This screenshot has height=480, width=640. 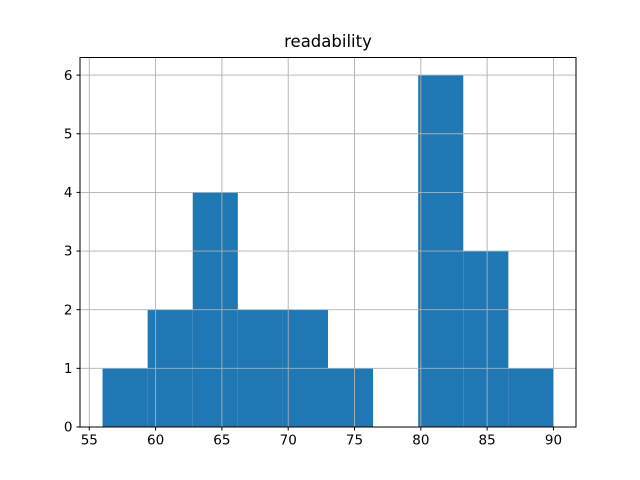 I want to click on x-tick-label: 85, so click(x=487, y=441).